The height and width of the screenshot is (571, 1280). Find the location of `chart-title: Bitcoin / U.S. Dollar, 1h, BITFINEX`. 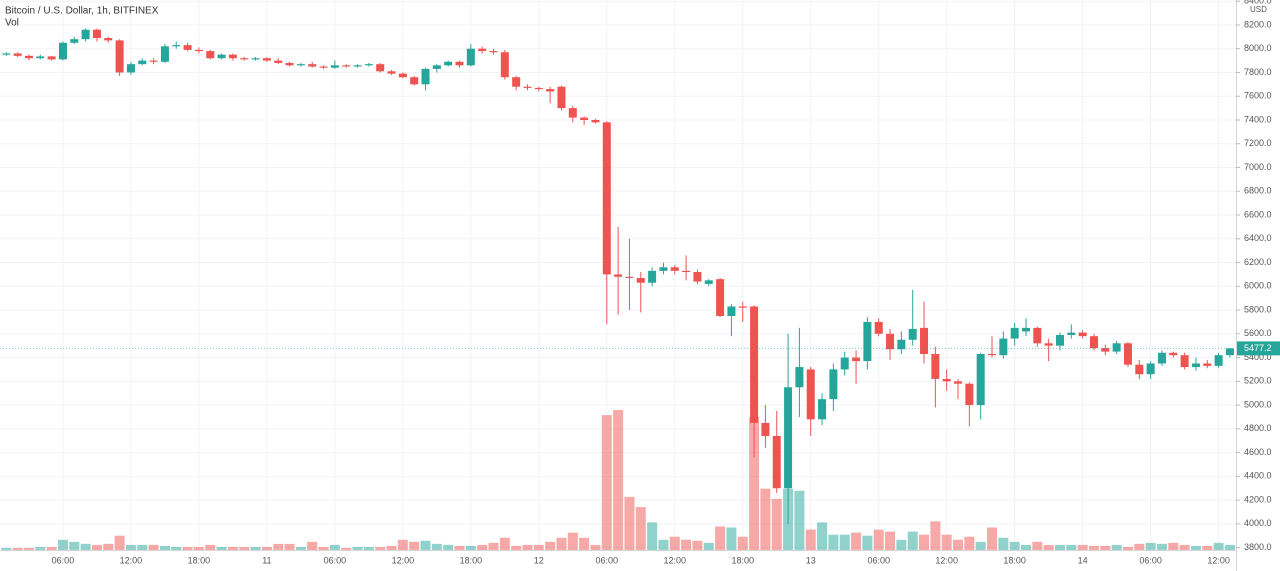

chart-title: Bitcoin / U.S. Dollar, 1h, BITFINEX is located at coordinates (82, 11).